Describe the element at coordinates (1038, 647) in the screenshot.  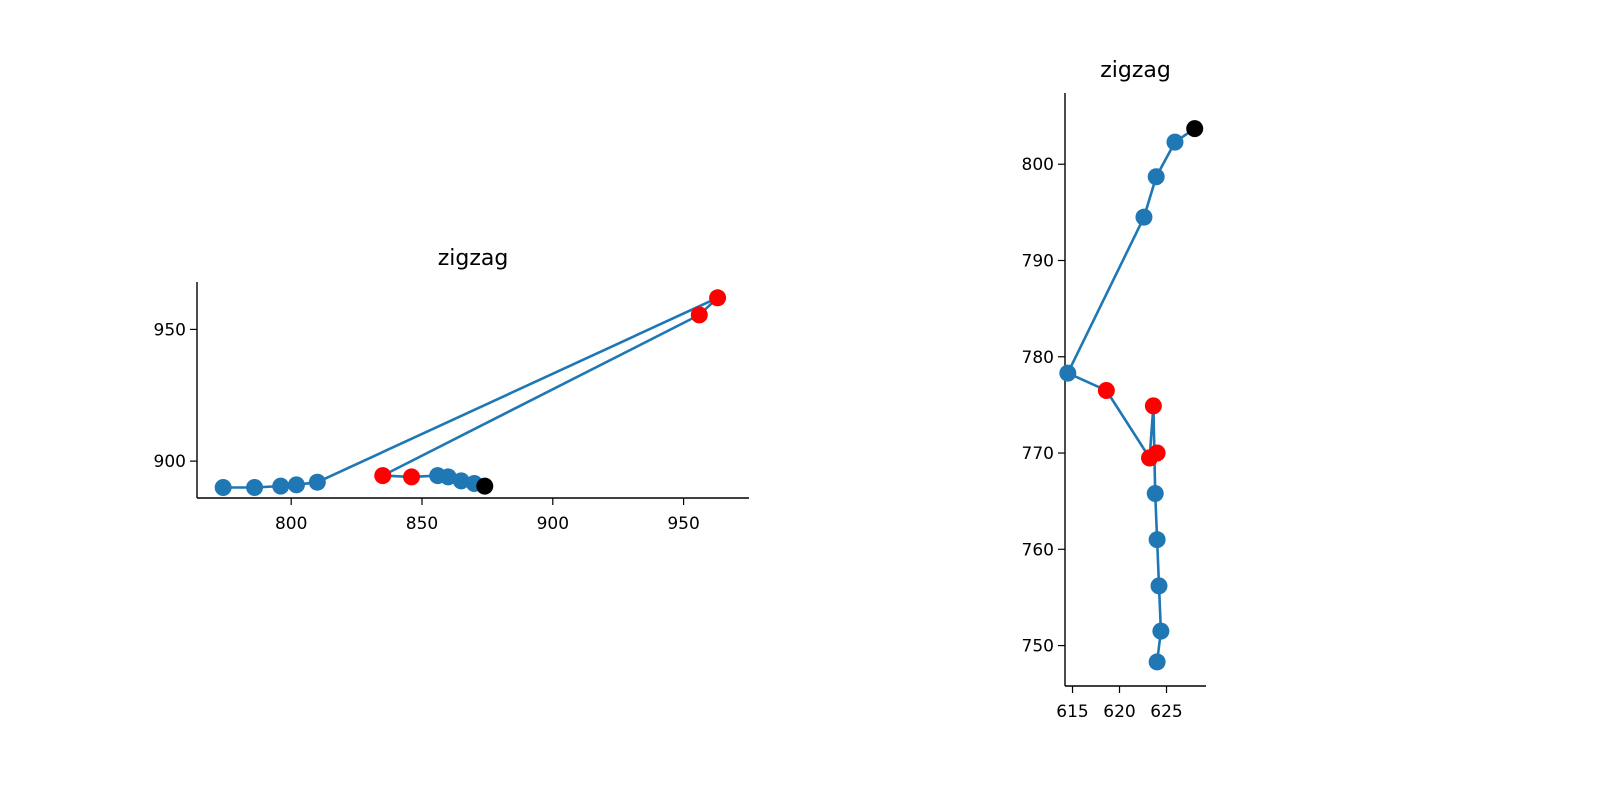
I see `y-tick-label: 750` at that location.